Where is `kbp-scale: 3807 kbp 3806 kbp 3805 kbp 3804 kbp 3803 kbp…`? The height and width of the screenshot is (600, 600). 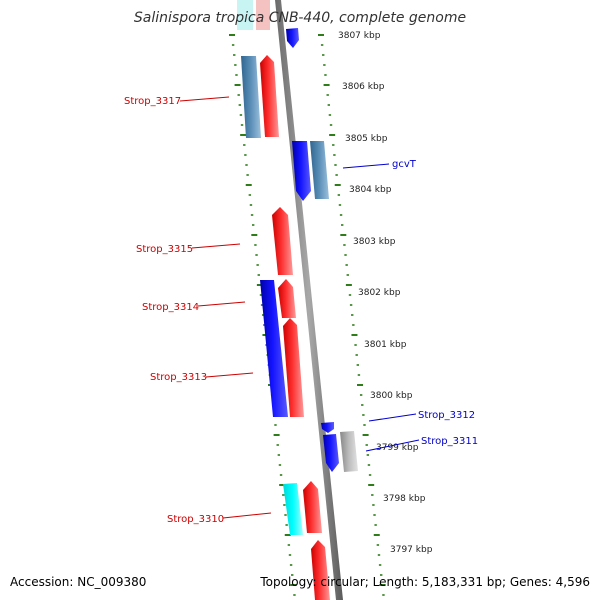 kbp-scale: 3807 kbp 3806 kbp 3805 kbp 3804 kbp 3803 kbp… is located at coordinates (385, 293).